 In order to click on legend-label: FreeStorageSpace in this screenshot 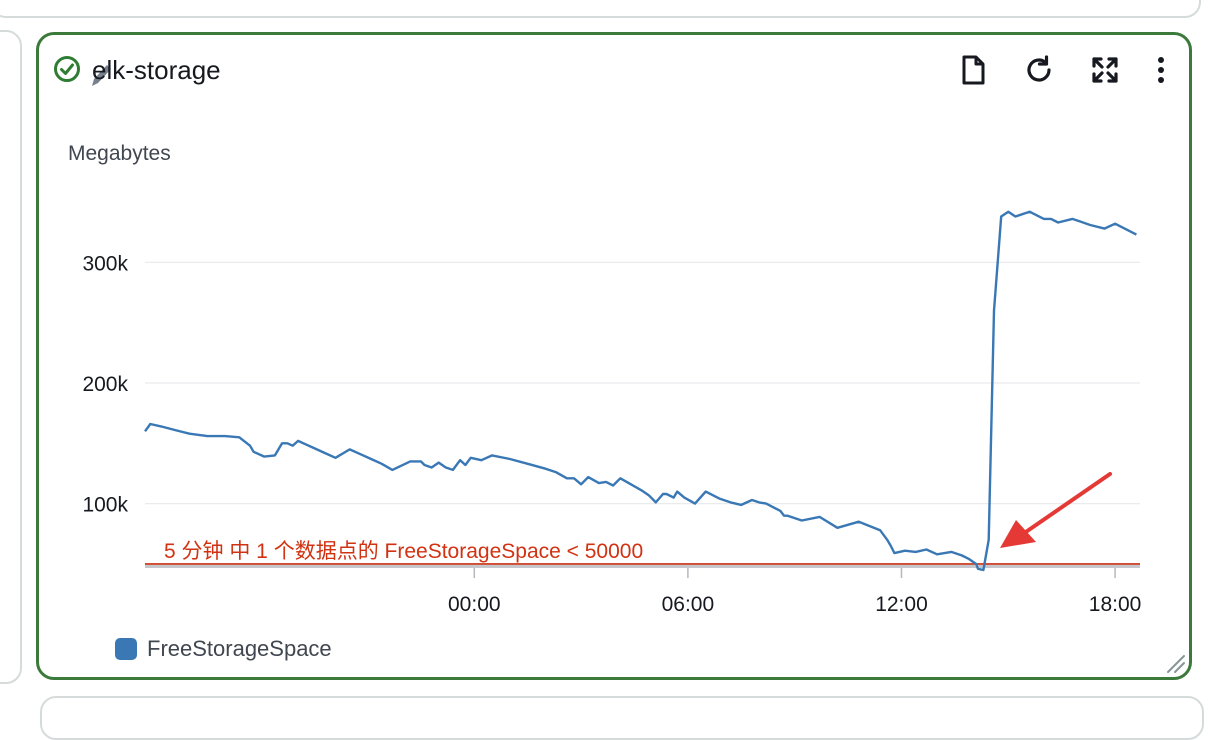, I will do `click(239, 648)`.